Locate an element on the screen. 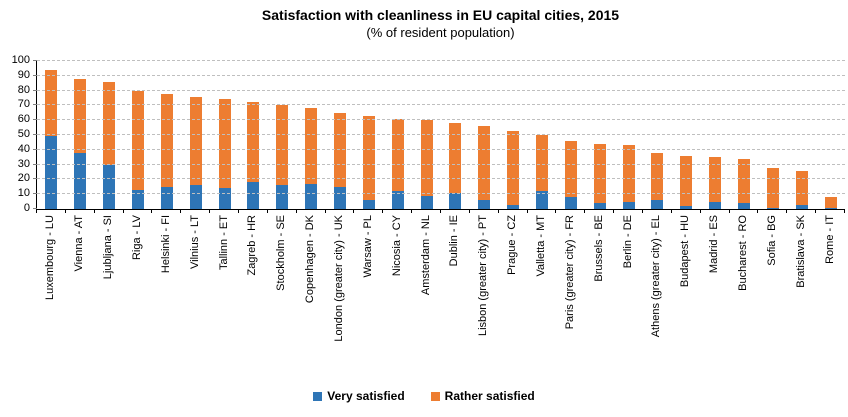 The height and width of the screenshot is (417, 848). x-axis-label: Lisbon (greater city) - PT is located at coordinates (483, 276).